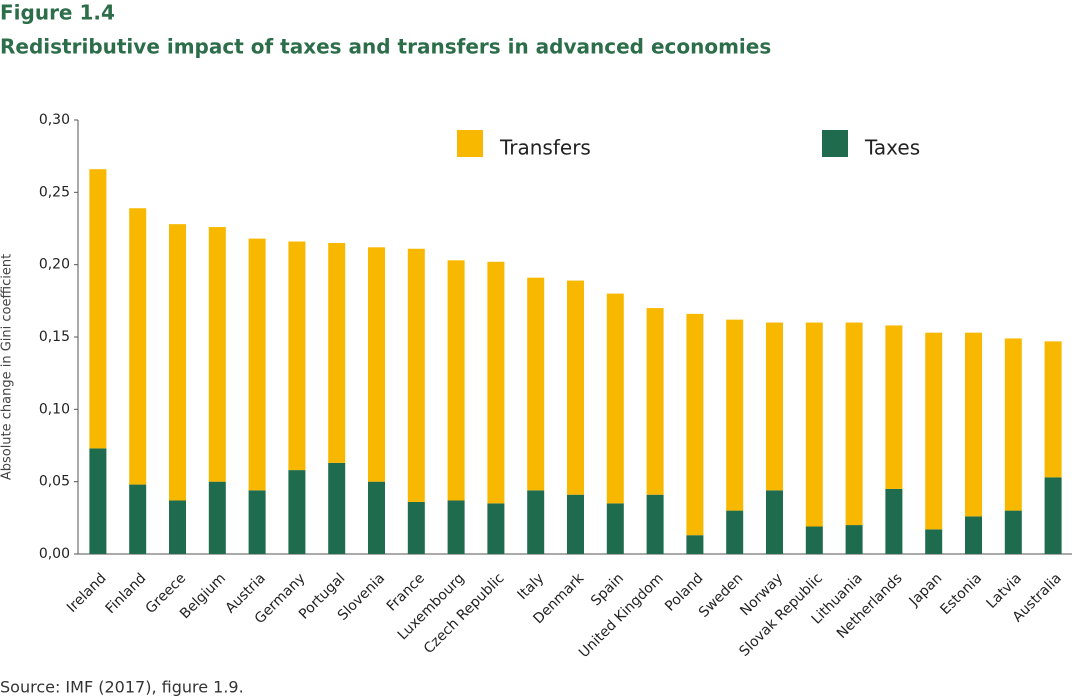 Image resolution: width=1072 pixels, height=700 pixels. What do you see at coordinates (54, 409) in the screenshot?
I see `y-tick-label: 0,10` at bounding box center [54, 409].